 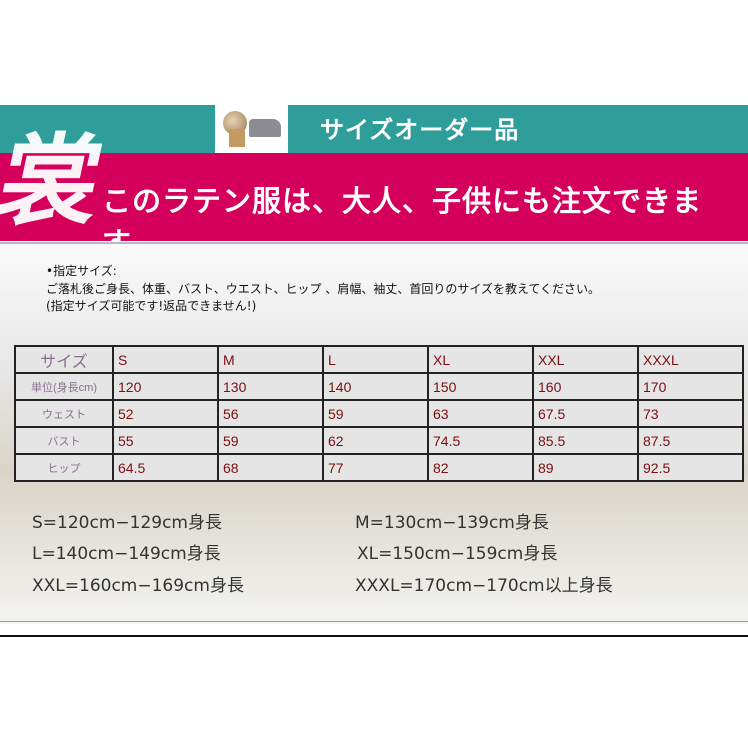 I want to click on banner-subtitle: このラテン服は、大人、子供にも注文できます。, so click(x=402, y=222).